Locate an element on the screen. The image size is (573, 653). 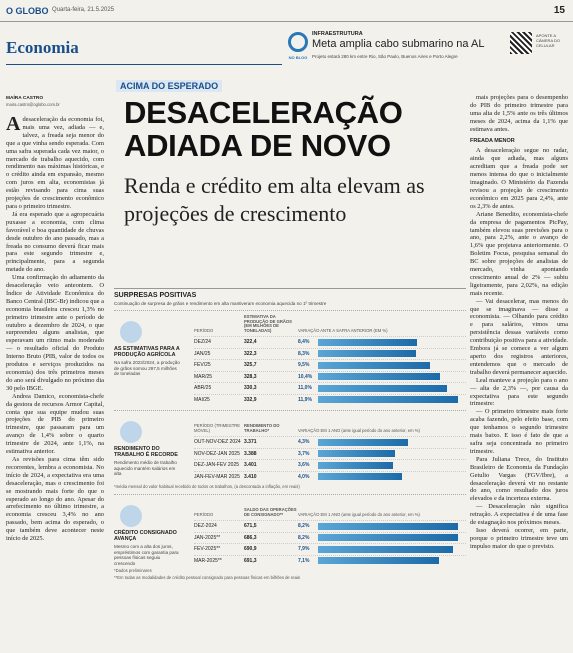
table-row: MAR-2025** 691,3 7,1% is located at coordinates (330, 560).